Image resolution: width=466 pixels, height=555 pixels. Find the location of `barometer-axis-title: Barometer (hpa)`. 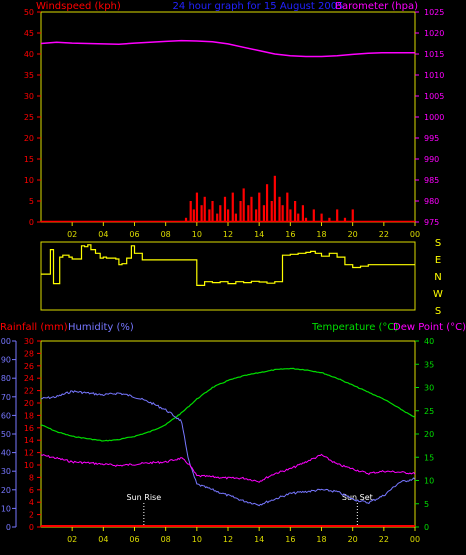

barometer-axis-title: Barometer (hpa) is located at coordinates (376, 6).